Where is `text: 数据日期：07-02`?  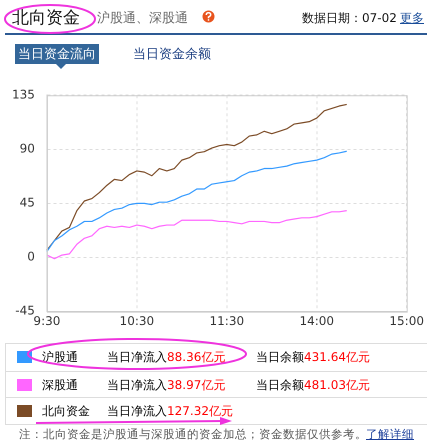
text: 数据日期：07-02 is located at coordinates (349, 18).